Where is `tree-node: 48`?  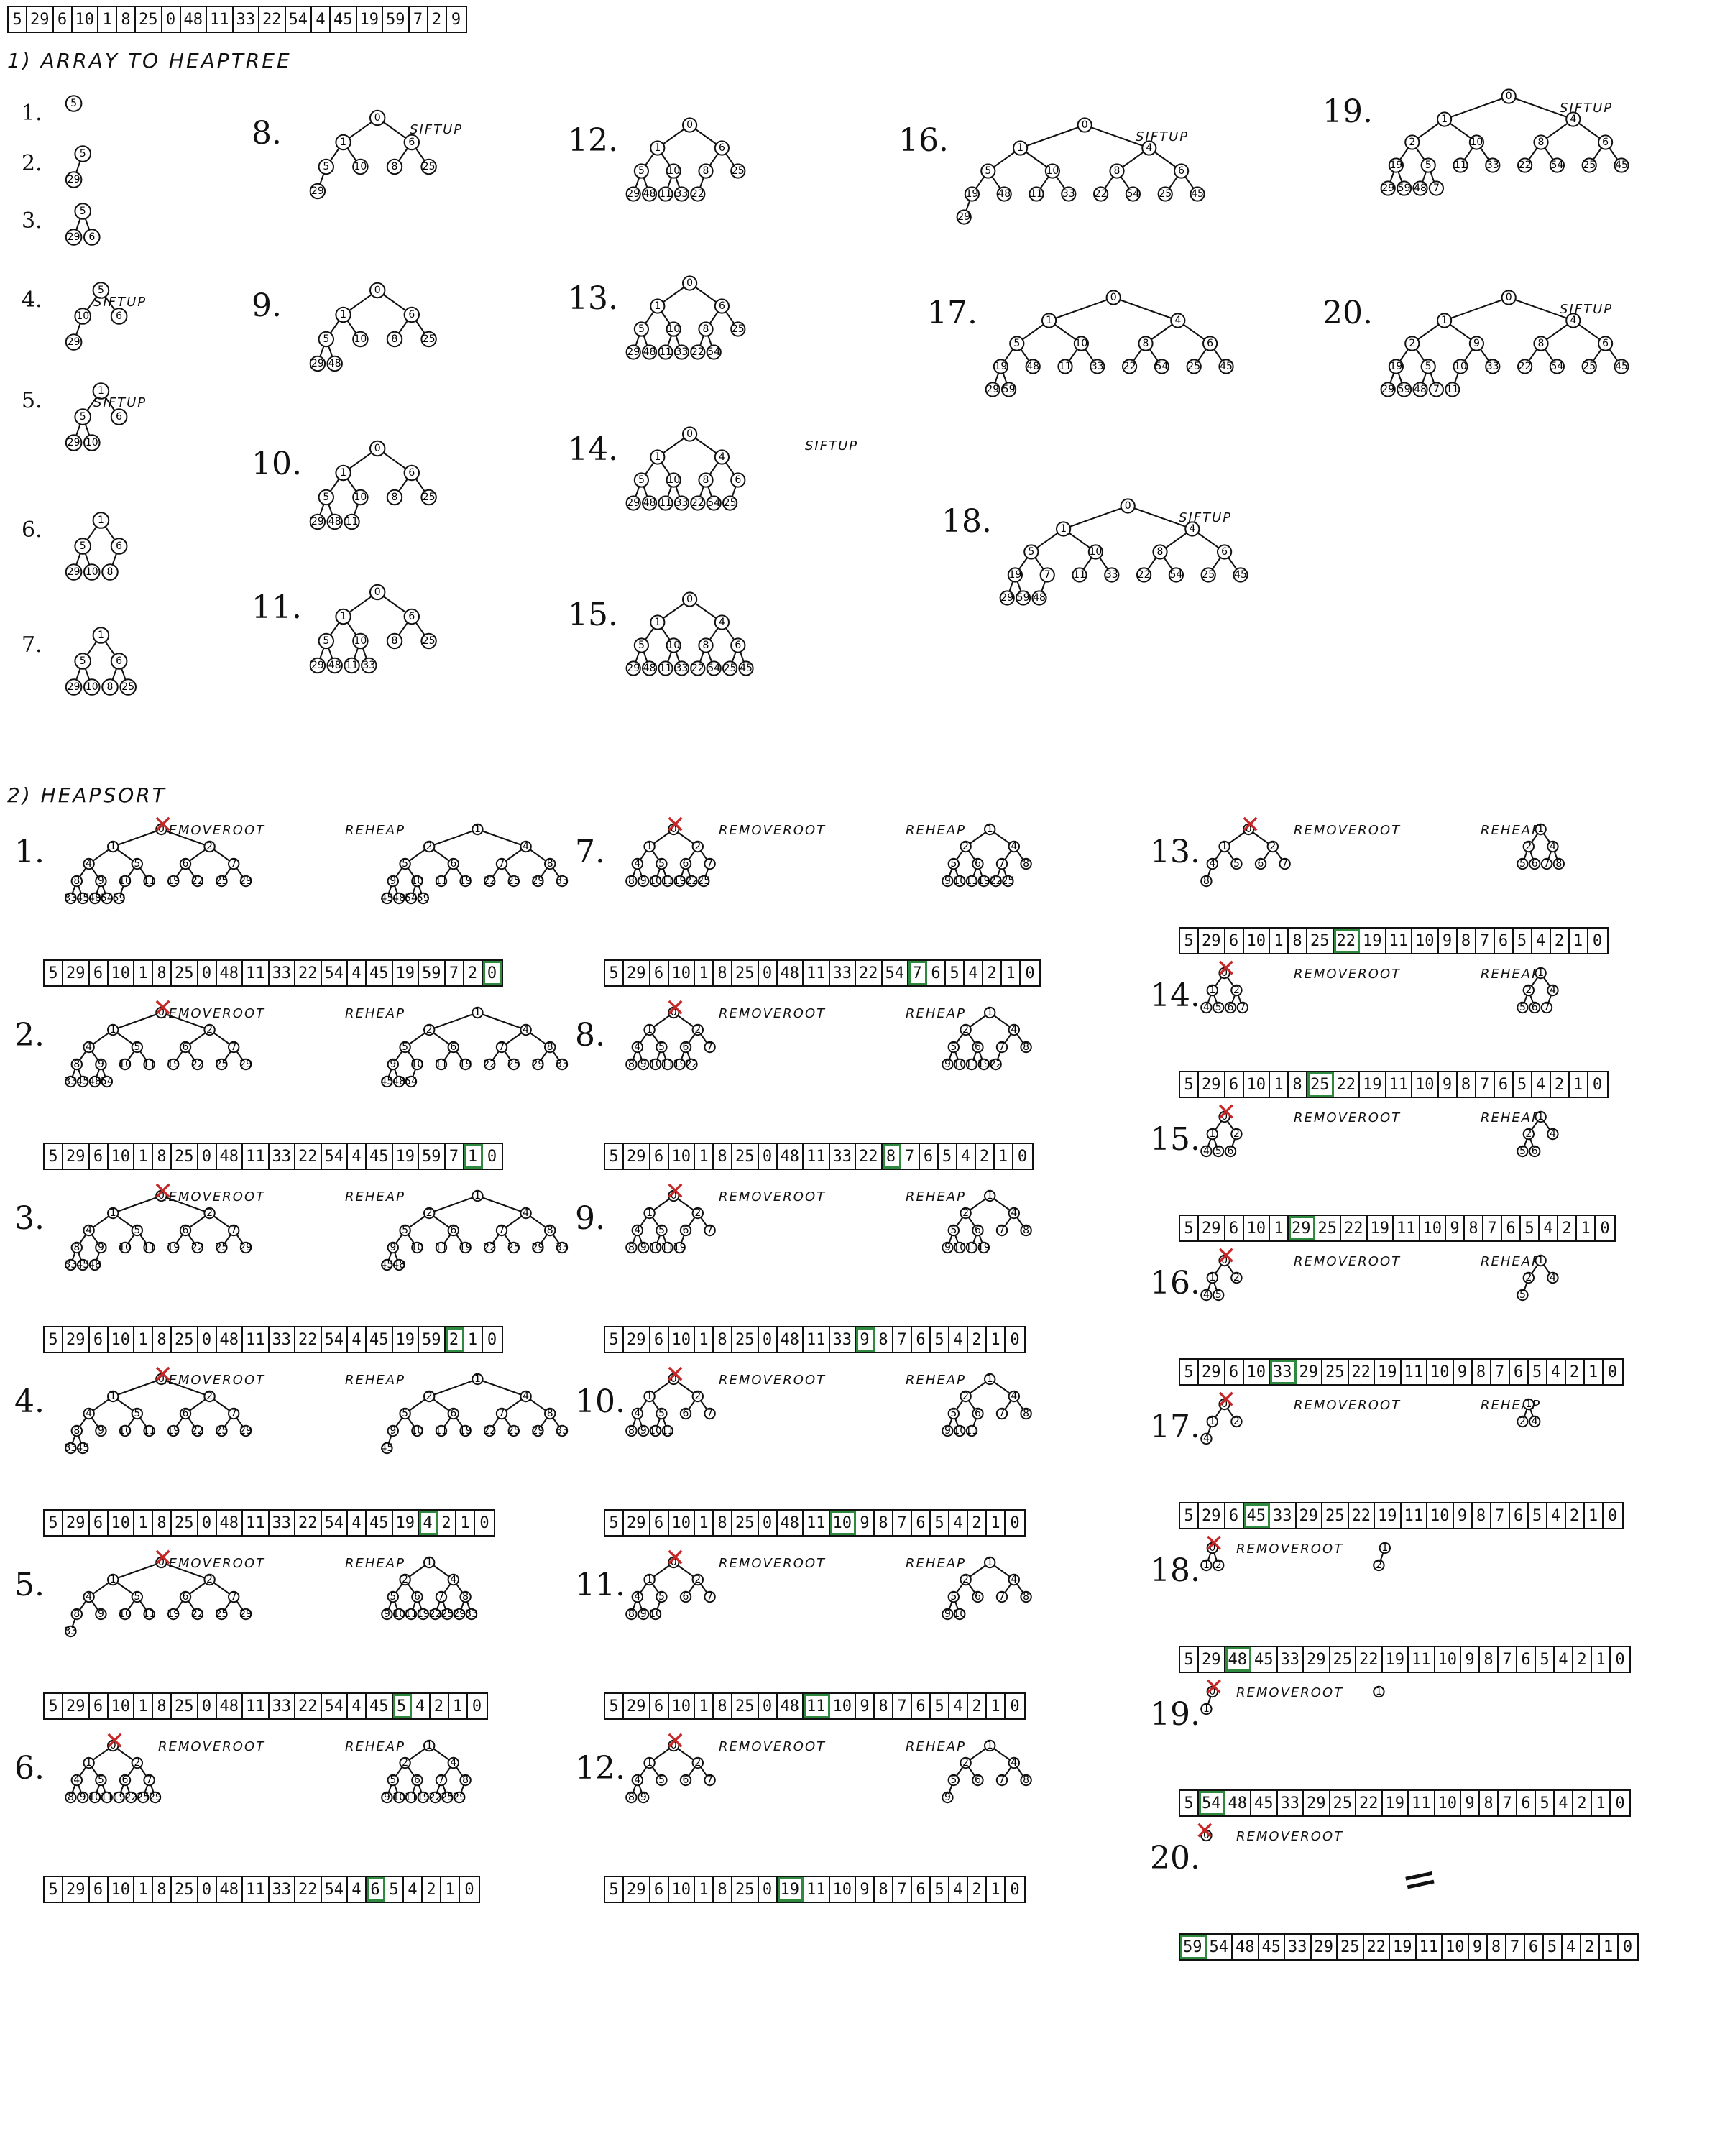 tree-node: 48 is located at coordinates (1420, 188).